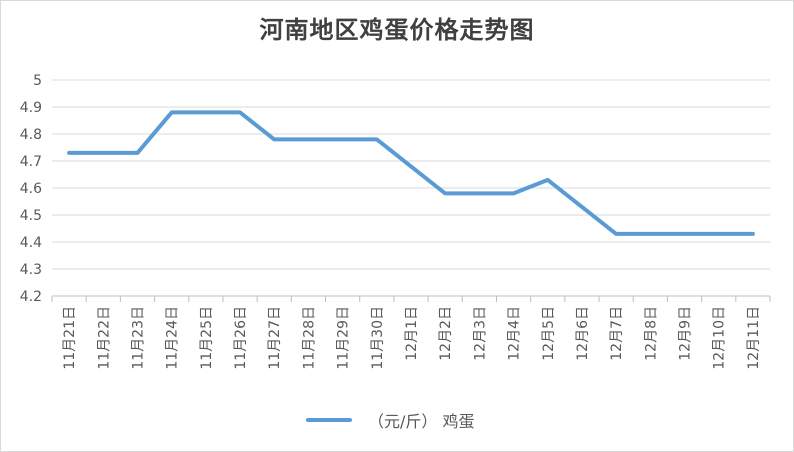 Image resolution: width=794 pixels, height=452 pixels. I want to click on y-tick-label: 4.3, so click(31, 270).